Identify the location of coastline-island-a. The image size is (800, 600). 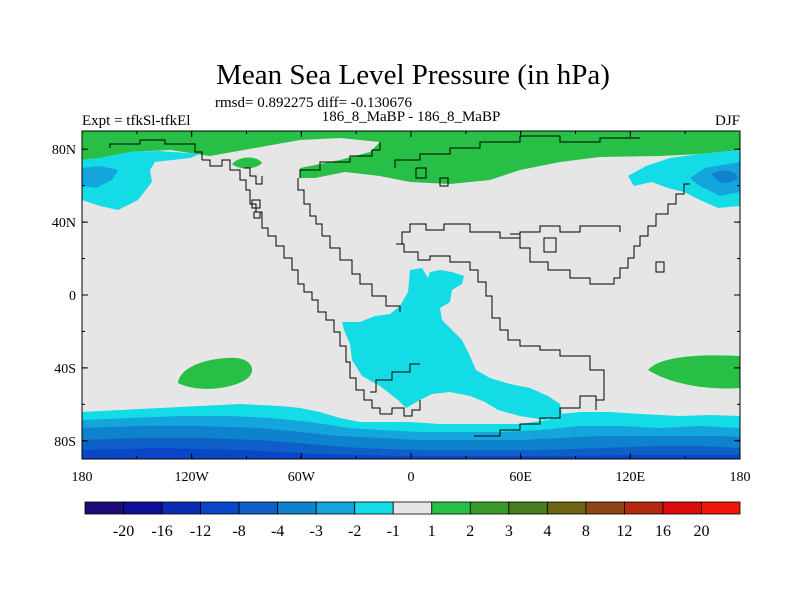
(256, 204).